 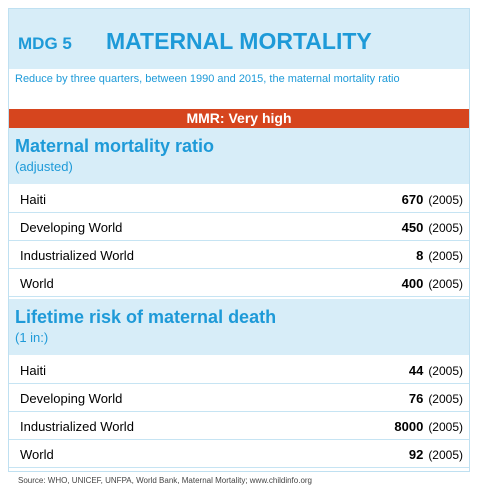 What do you see at coordinates (416, 398) in the screenshot?
I see `value: 76` at bounding box center [416, 398].